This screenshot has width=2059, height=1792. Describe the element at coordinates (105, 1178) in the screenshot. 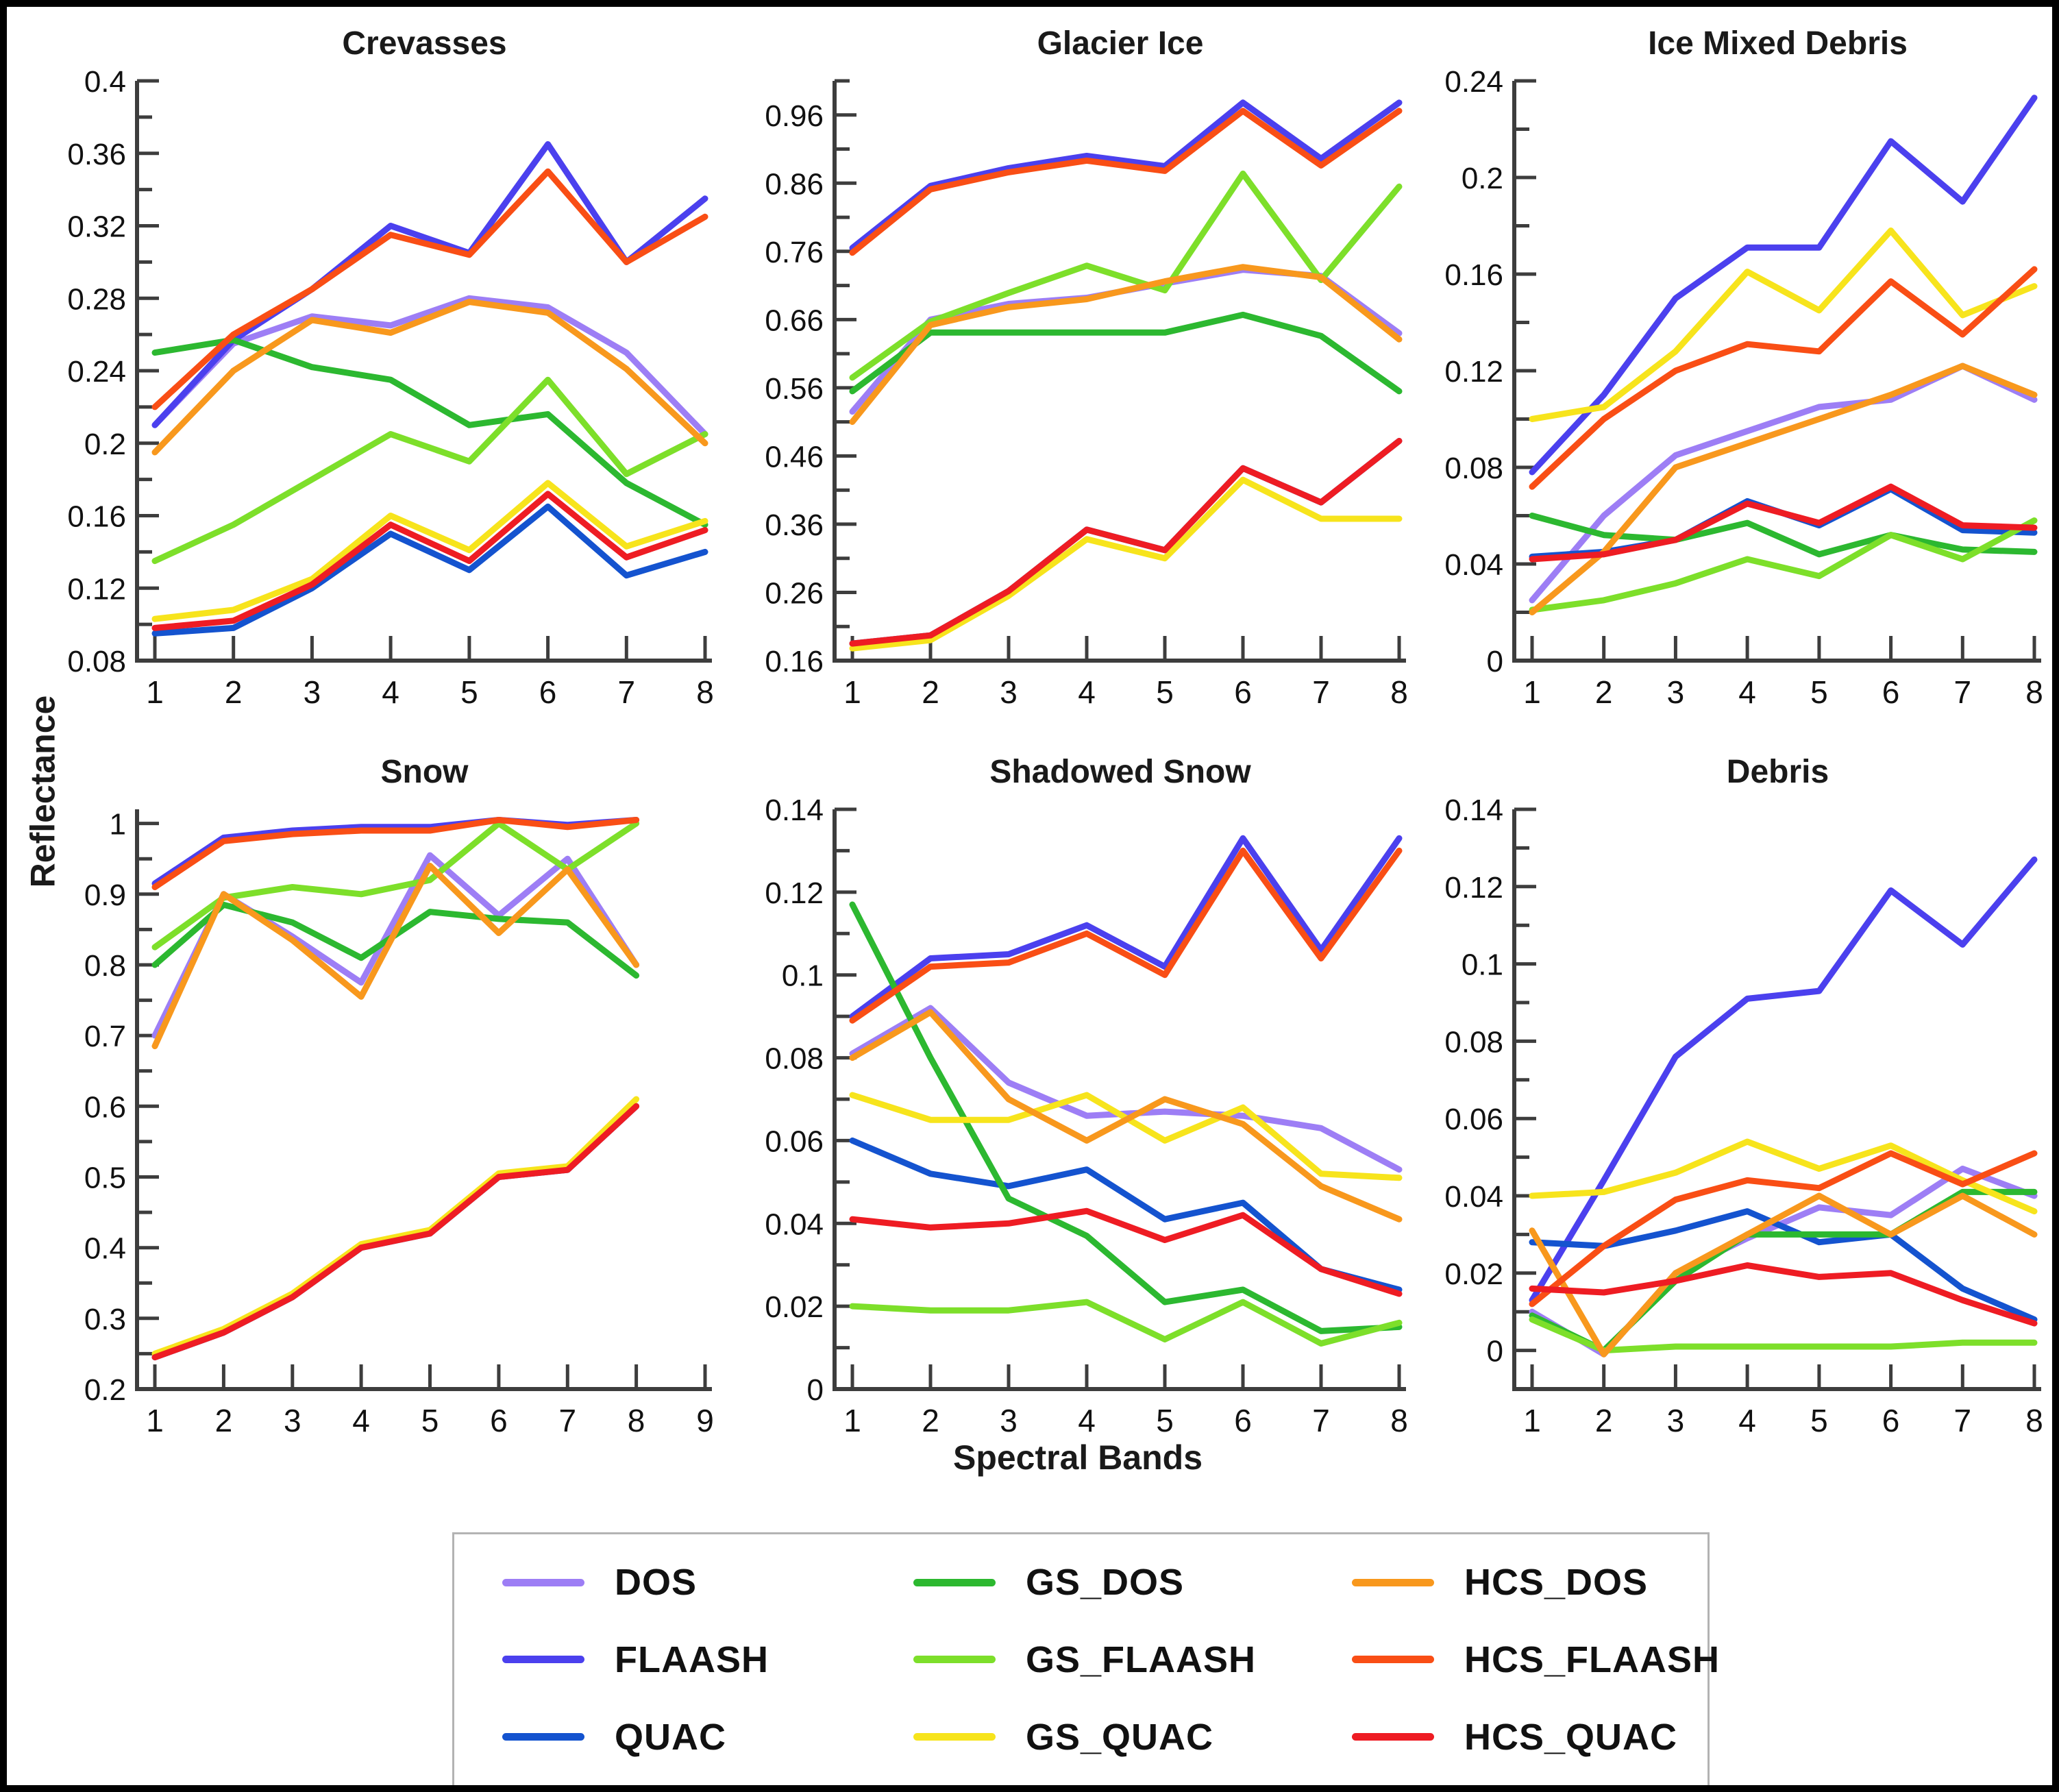

I see `svg-text: 0.5` at that location.